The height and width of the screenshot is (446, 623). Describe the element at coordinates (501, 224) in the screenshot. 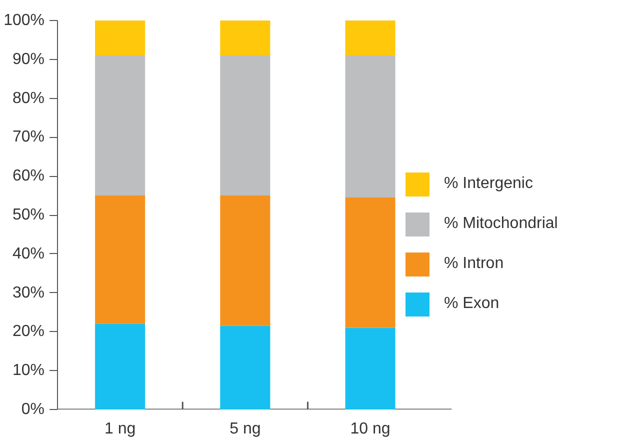

I see `legend-label: % Mitochondrial` at that location.